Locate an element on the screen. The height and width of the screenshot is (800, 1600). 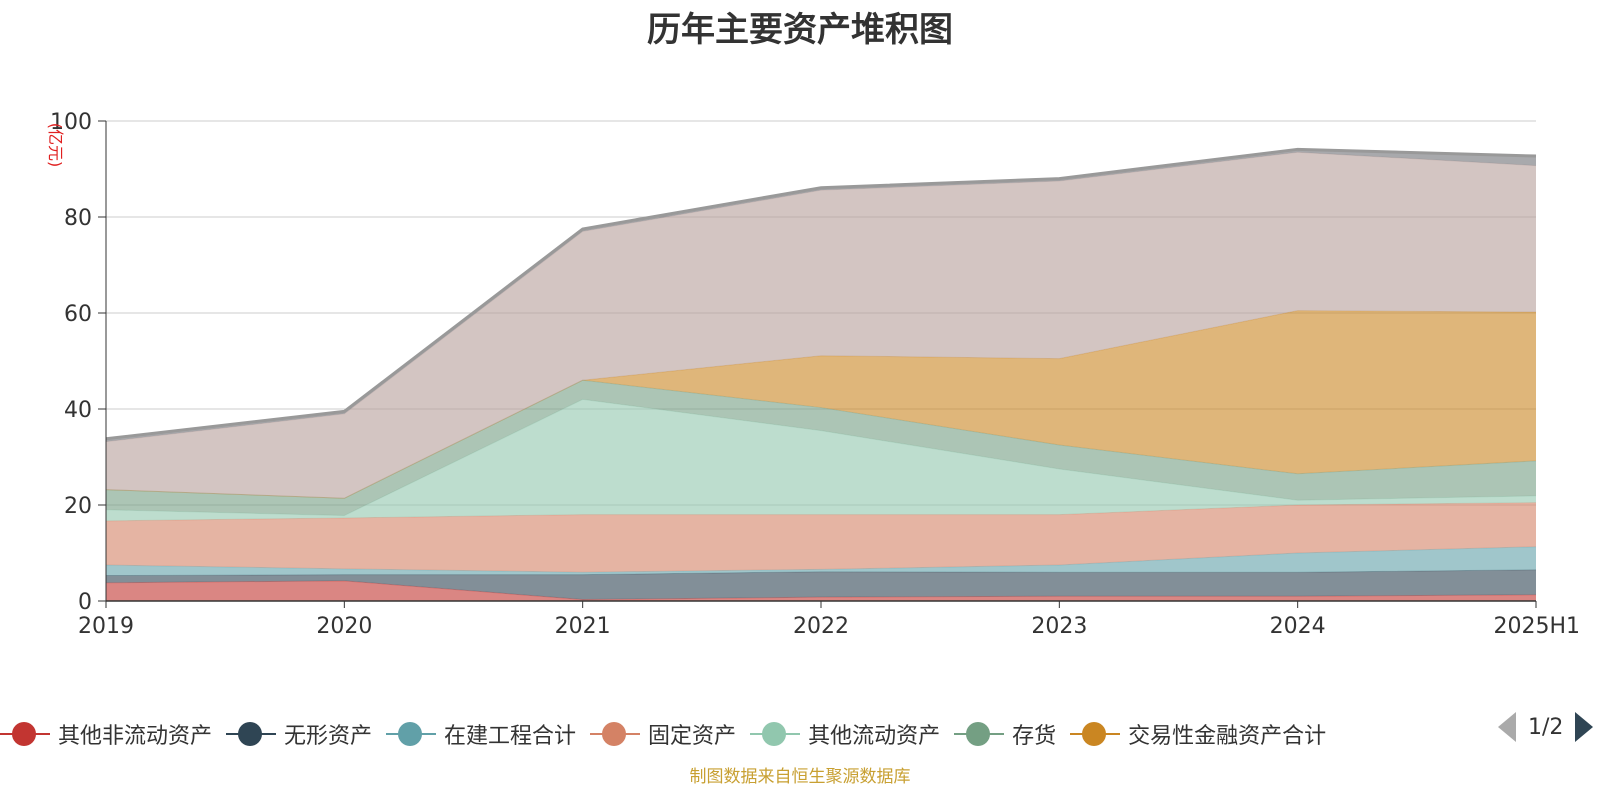
legend-item-4: 其他流动资产 is located at coordinates (845, 734).